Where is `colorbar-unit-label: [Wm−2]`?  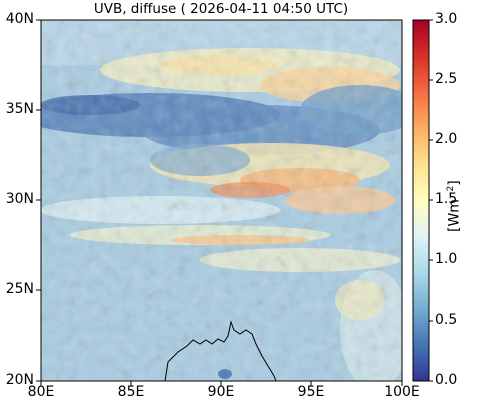 colorbar-unit-label: [Wm−2] is located at coordinates (454, 206).